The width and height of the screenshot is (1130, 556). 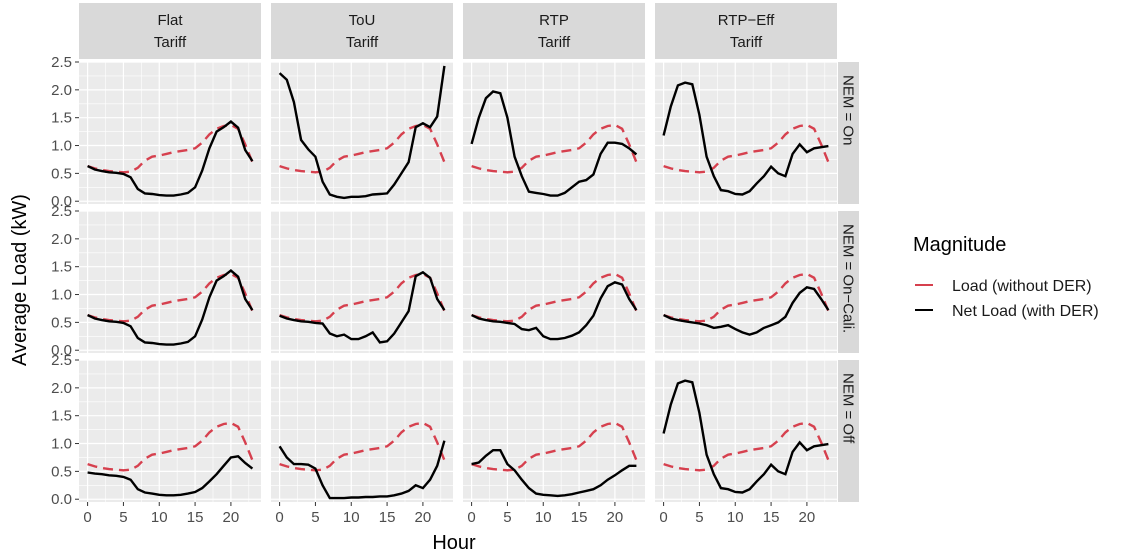 I want to click on column-strip-label: Flat, so click(x=170, y=20).